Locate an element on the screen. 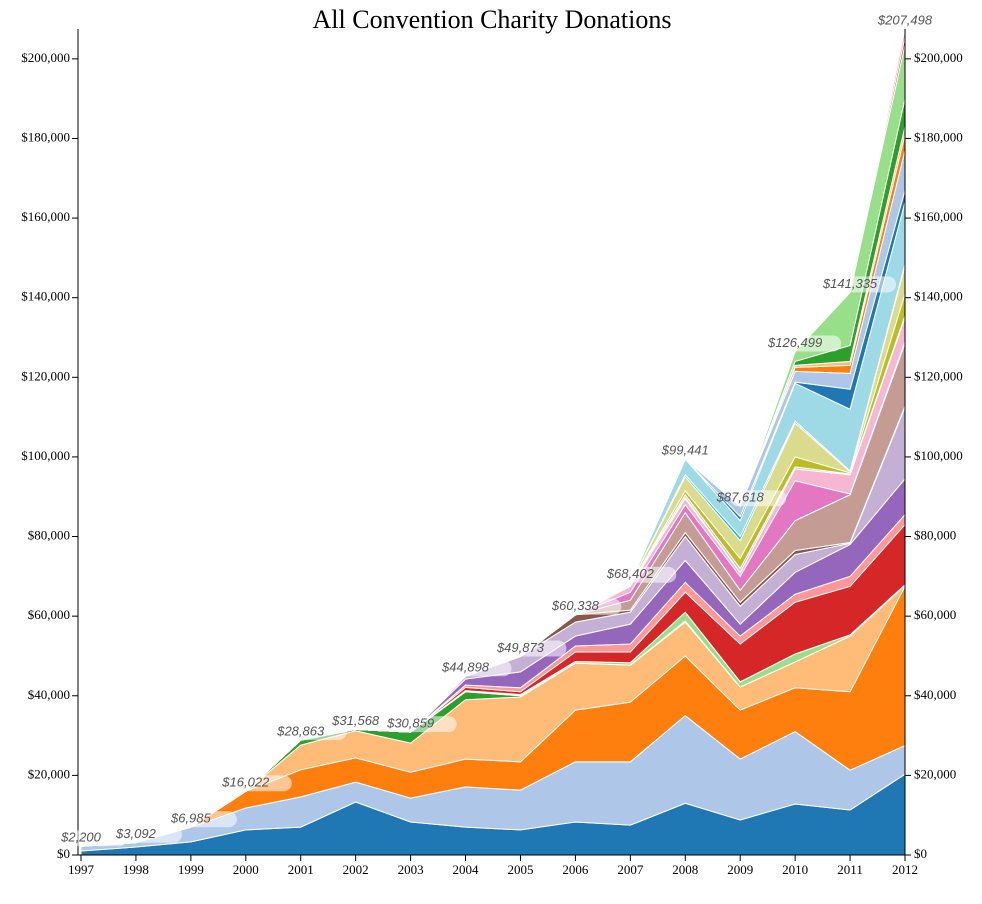  x-tick-label: 2003 is located at coordinates (411, 869).